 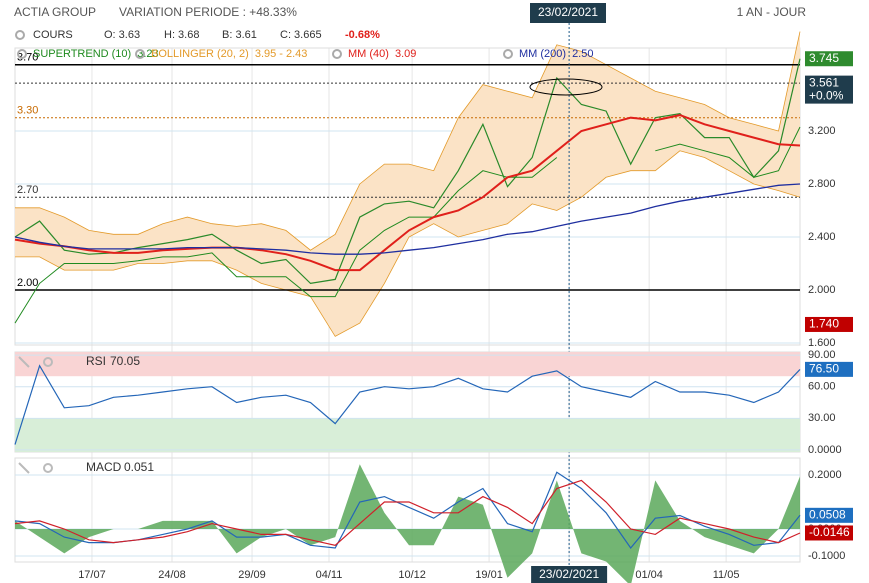 What do you see at coordinates (825, 450) in the screenshot?
I see `y-tick-label: 0.0000` at bounding box center [825, 450].